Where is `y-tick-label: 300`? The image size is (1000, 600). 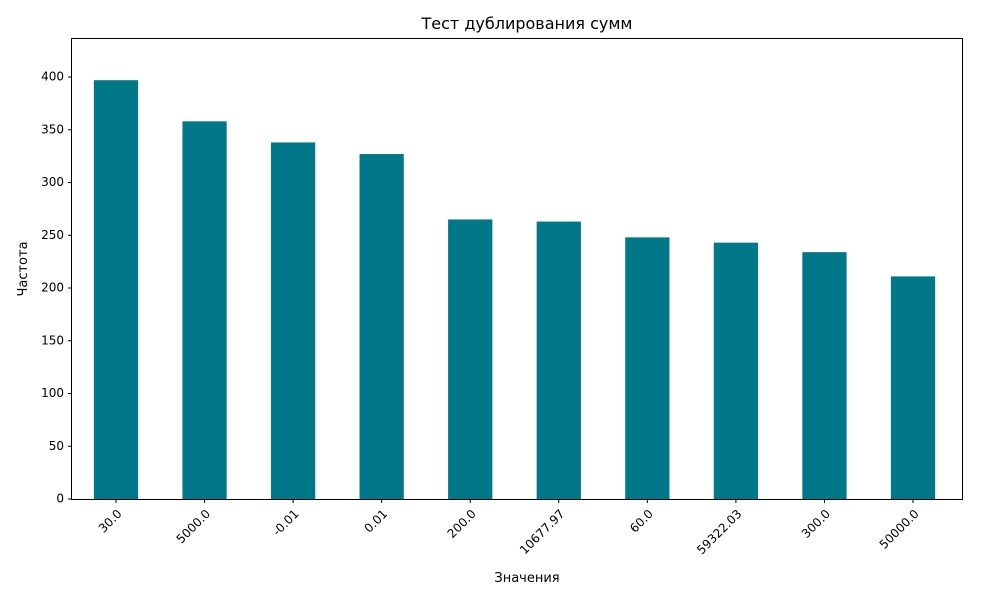
y-tick-label: 300 is located at coordinates (52, 182).